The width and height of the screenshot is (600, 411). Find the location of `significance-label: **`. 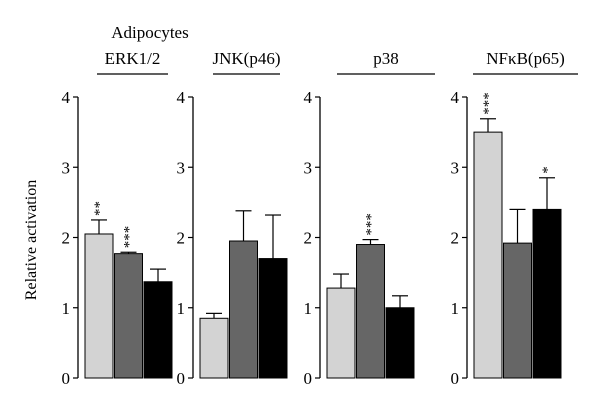

significance-label: ** is located at coordinates (100, 208).